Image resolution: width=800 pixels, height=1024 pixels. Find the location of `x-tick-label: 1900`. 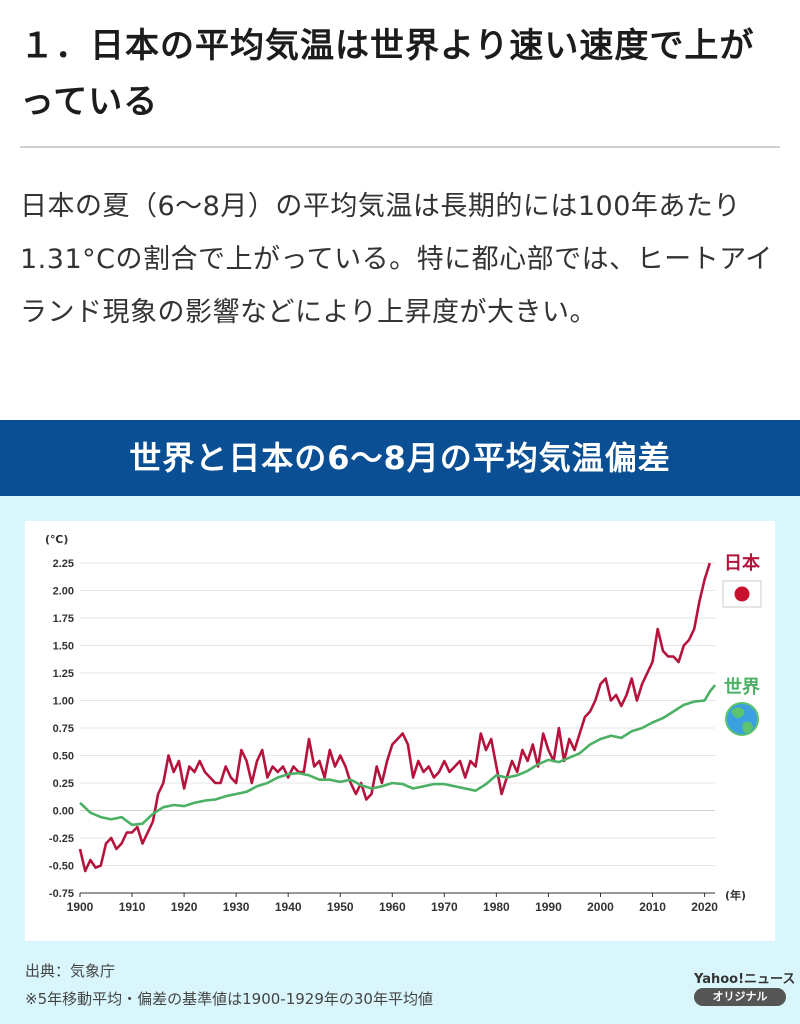

x-tick-label: 1900 is located at coordinates (80, 907).